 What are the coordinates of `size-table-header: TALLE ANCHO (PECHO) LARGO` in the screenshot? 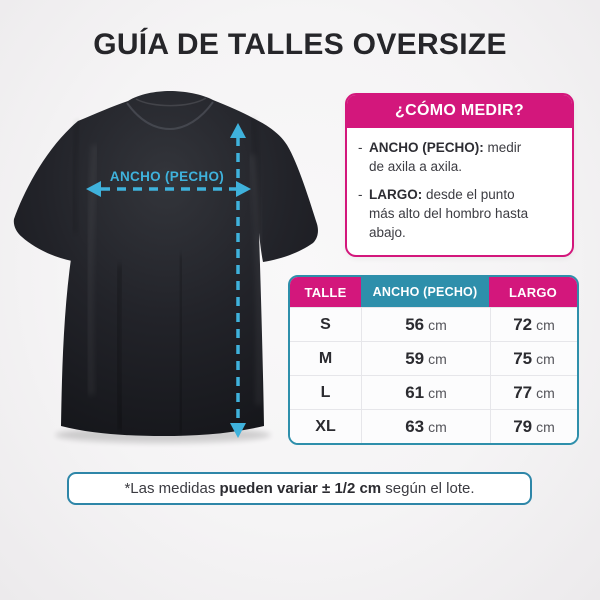 It's located at (433, 292).